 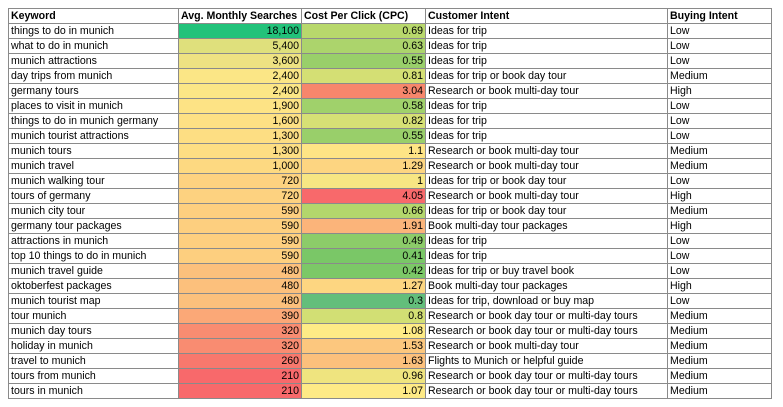 I want to click on keyword-cell: what to do in munich, so click(x=93, y=46).